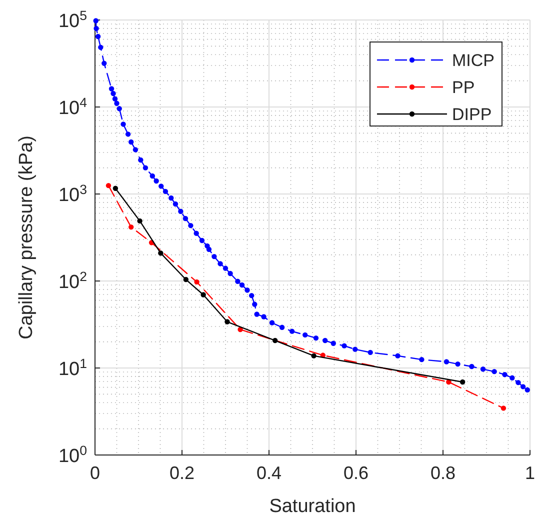  I want to click on y-tick-label: 10$^{2}$, so click(72, 280).